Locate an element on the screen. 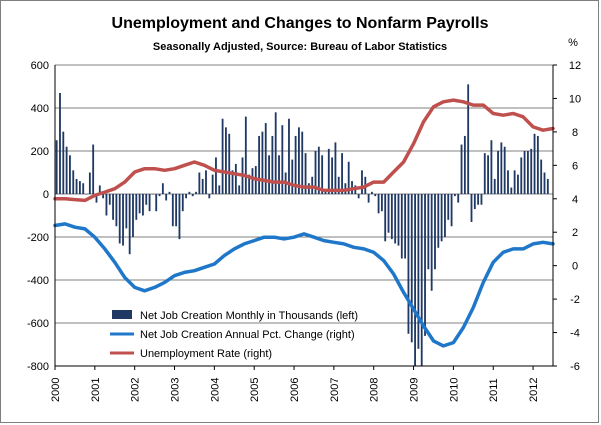 The width and height of the screenshot is (601, 425). x-tick-label: 2004 is located at coordinates (215, 390).